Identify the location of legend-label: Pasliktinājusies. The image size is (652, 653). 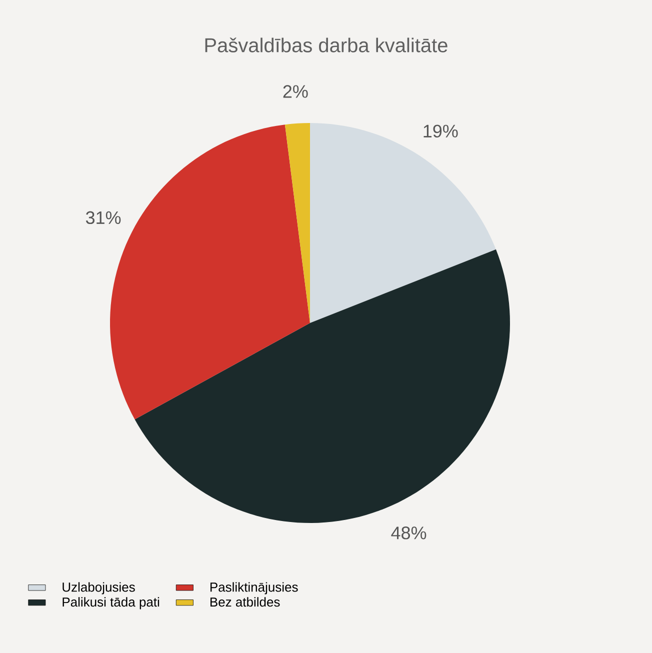
(254, 588).